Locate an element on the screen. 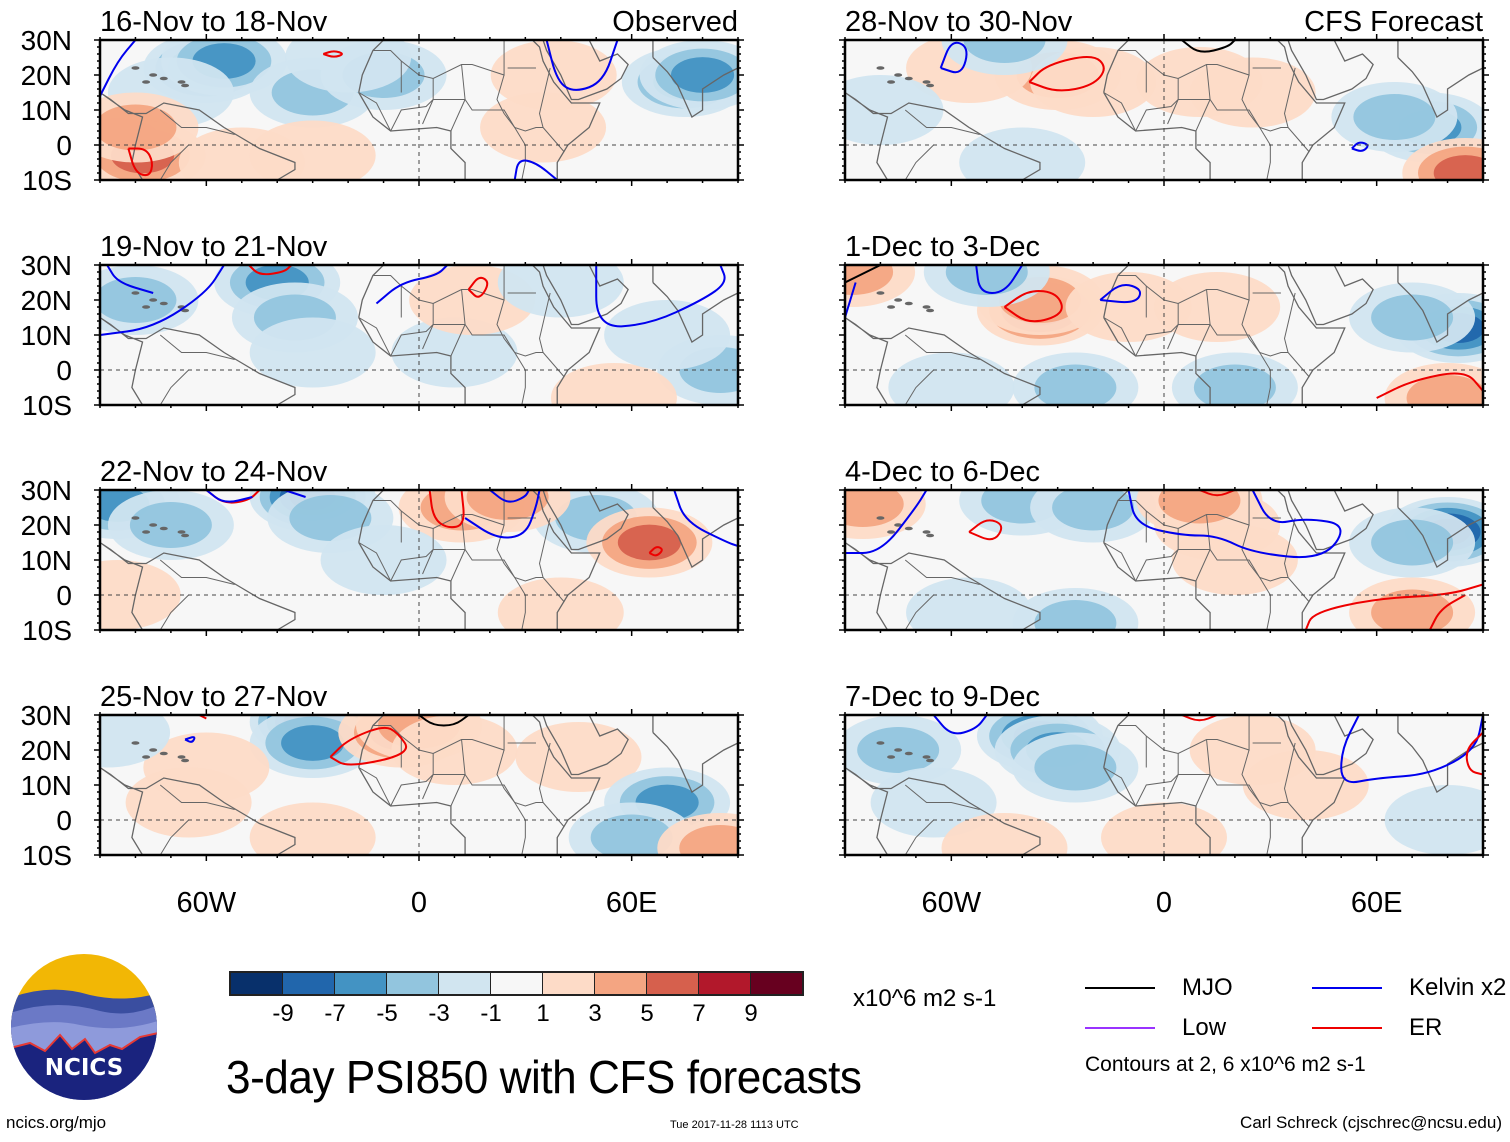 The height and width of the screenshot is (1142, 1510). panel-source-tag: Observed is located at coordinates (675, 22).